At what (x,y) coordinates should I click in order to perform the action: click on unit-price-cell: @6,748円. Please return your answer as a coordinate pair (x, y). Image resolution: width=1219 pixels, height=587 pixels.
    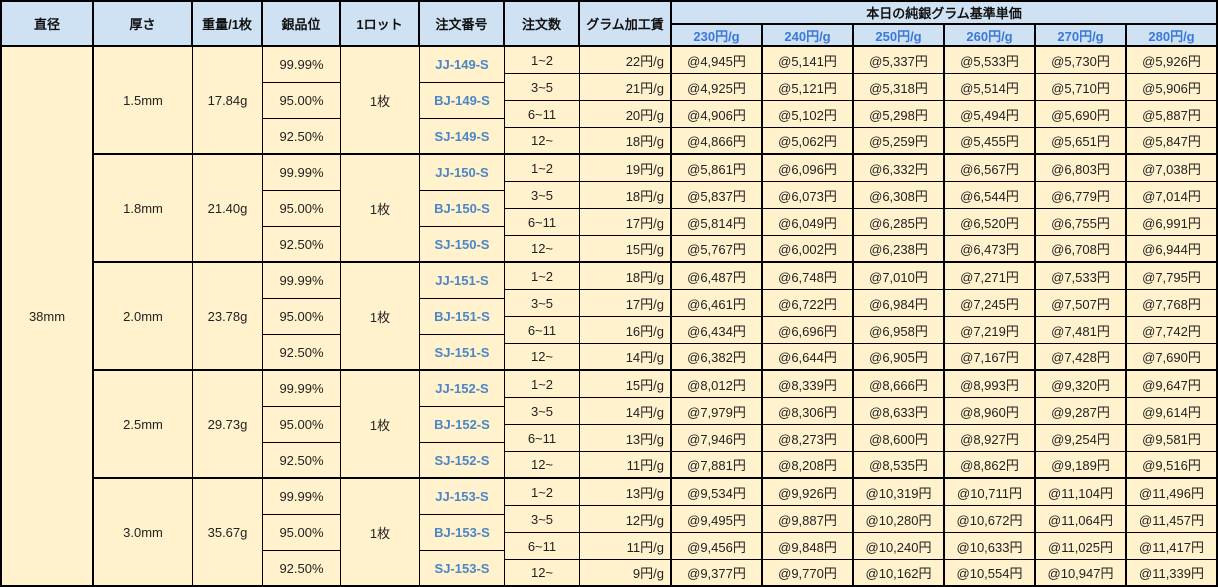
    Looking at the image, I should click on (808, 276).